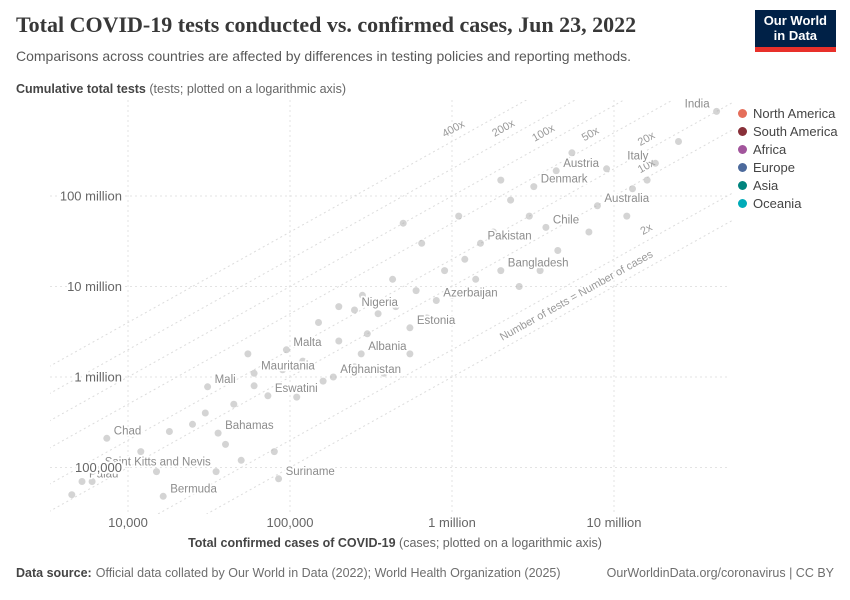 Image resolution: width=850 pixels, height=600 pixels. What do you see at coordinates (410, 328) in the screenshot?
I see `data-point-estonia` at bounding box center [410, 328].